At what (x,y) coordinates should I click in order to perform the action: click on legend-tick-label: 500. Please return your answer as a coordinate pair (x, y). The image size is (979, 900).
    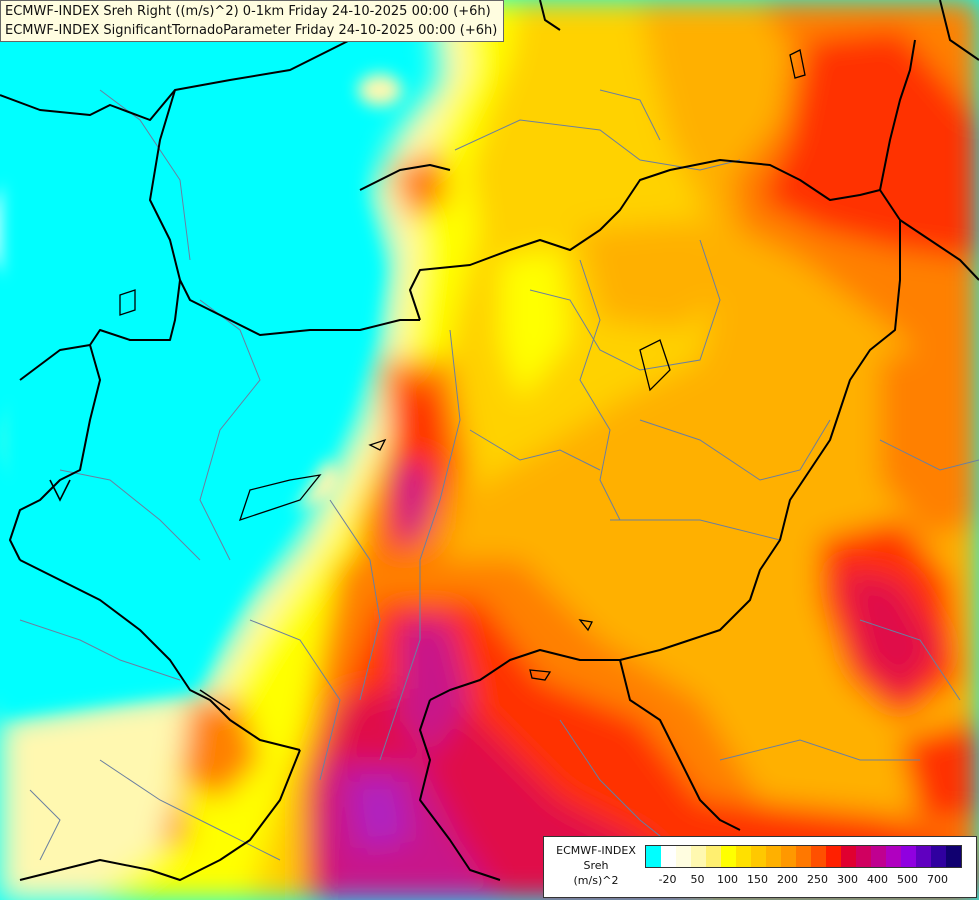
    Looking at the image, I should click on (907, 879).